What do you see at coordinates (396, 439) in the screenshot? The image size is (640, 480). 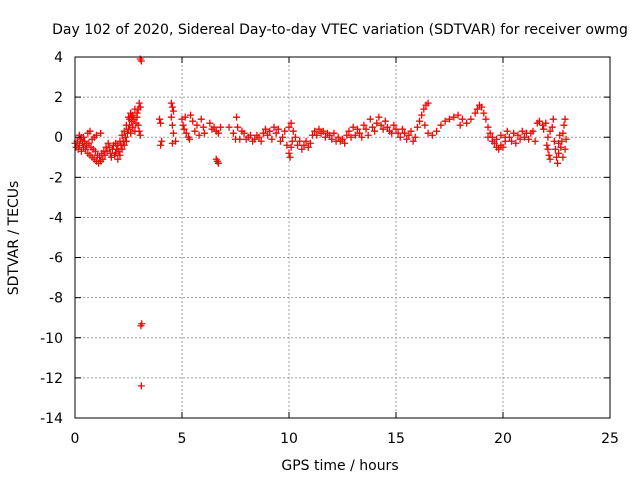 I see `x-tick-label: 15` at bounding box center [396, 439].